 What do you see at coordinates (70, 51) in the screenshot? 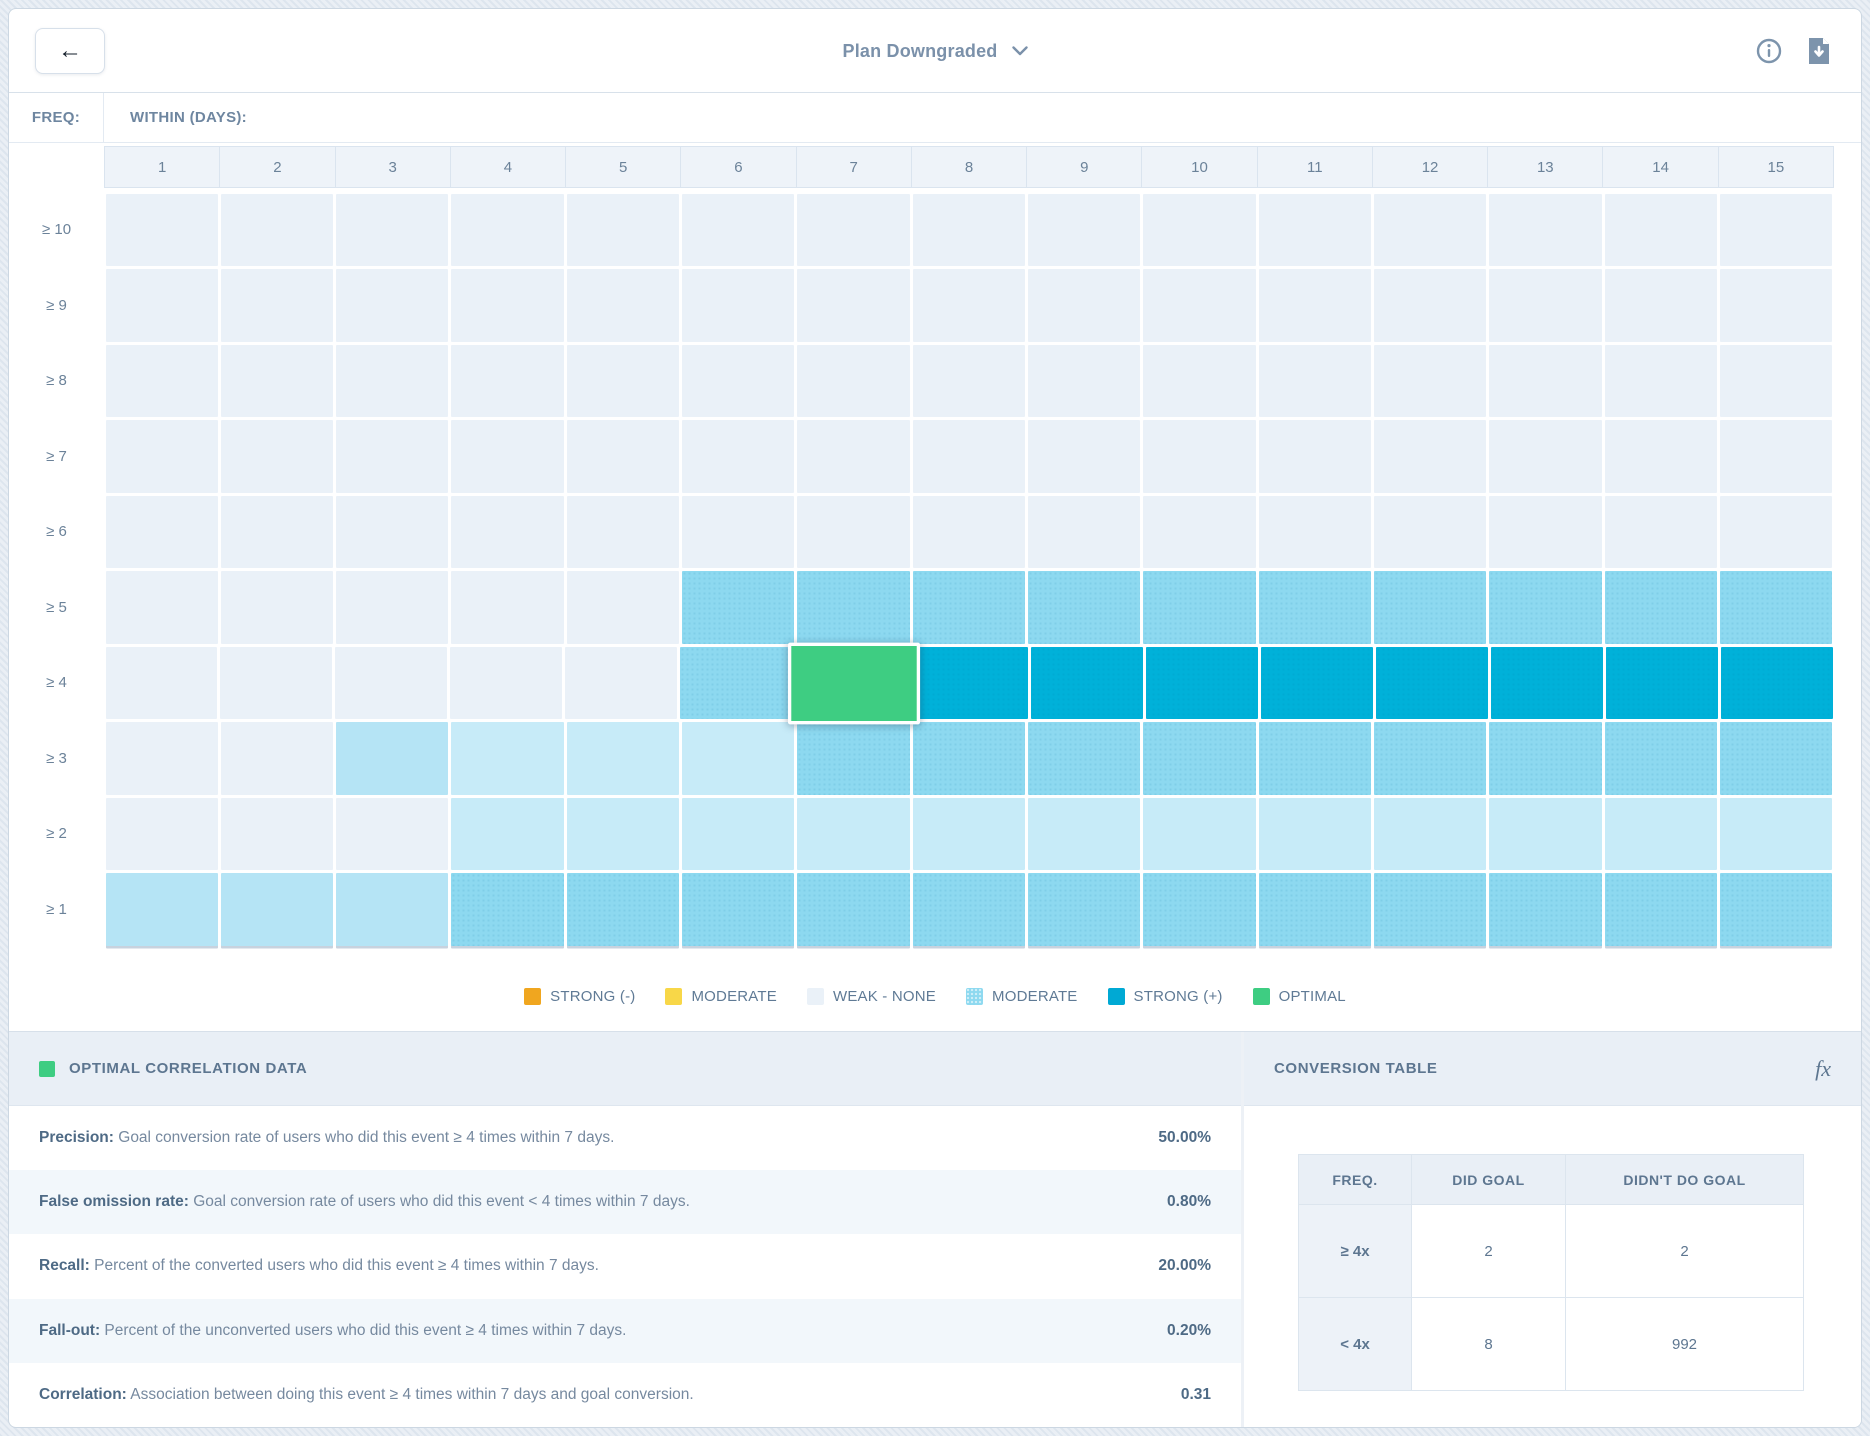
I see `back-button: ←` at bounding box center [70, 51].